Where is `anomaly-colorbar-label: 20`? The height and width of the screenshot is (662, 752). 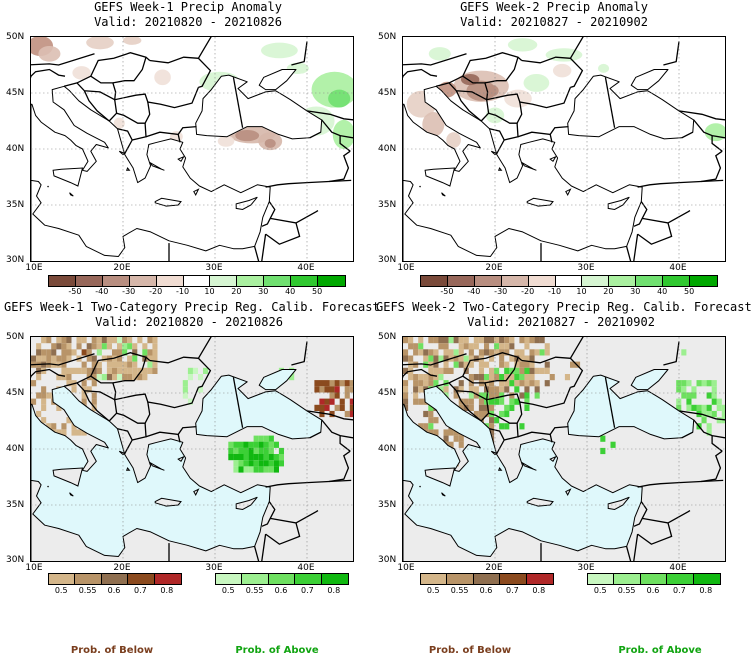
anomaly-colorbar-label: 20 is located at coordinates (236, 291).